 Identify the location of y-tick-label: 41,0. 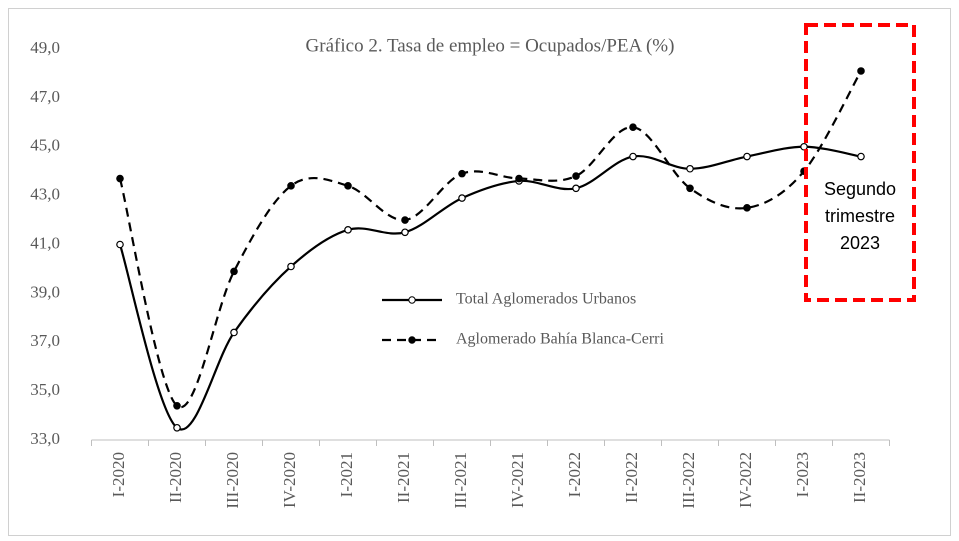
(45, 242).